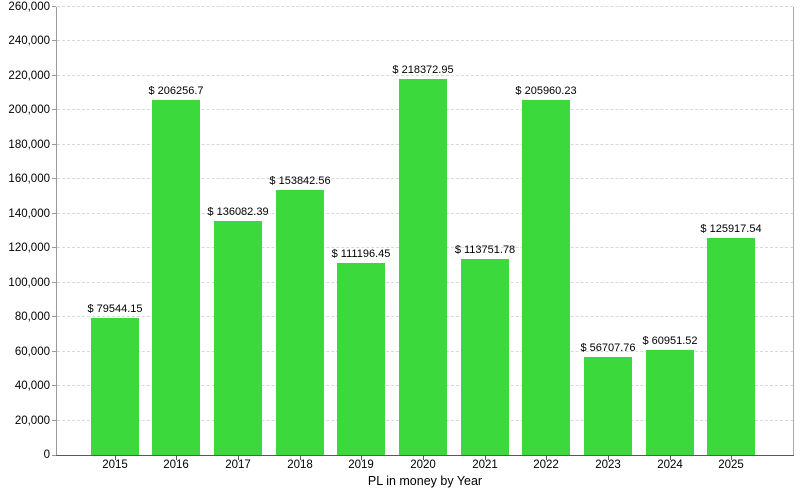 The height and width of the screenshot is (500, 800). What do you see at coordinates (29, 144) in the screenshot?
I see `y-axis-tick-label: 180,000` at bounding box center [29, 144].